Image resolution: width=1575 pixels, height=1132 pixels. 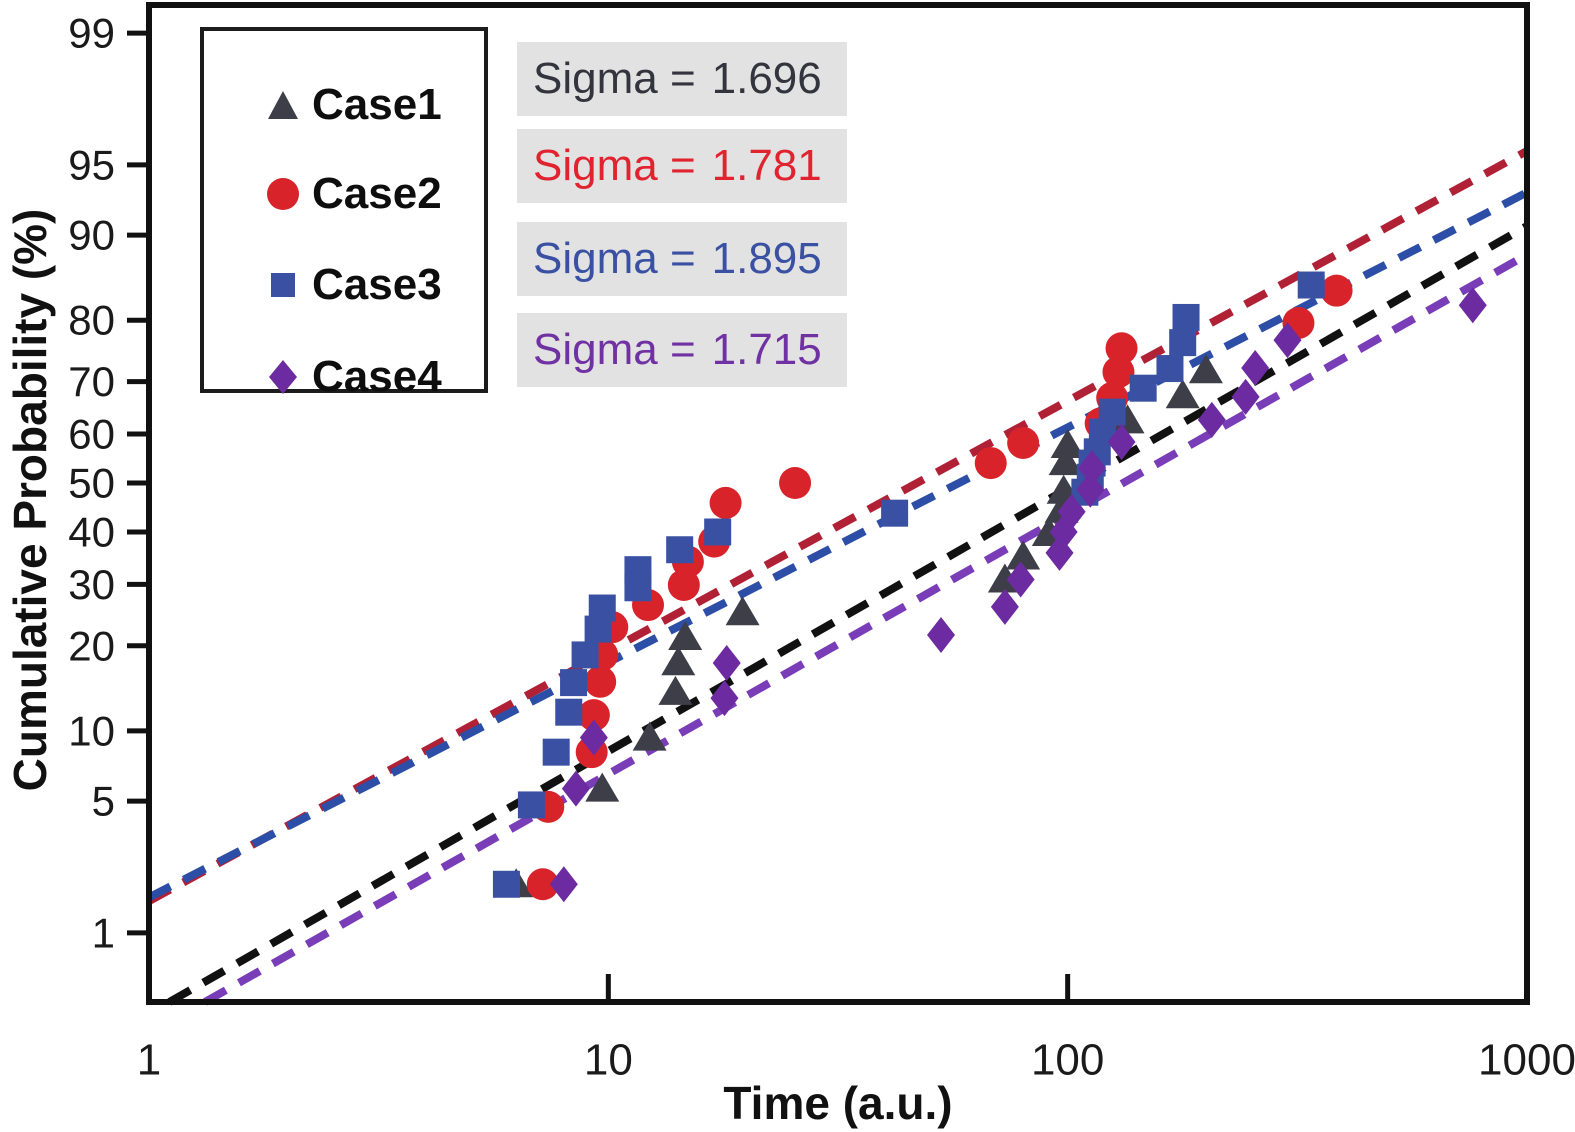 What do you see at coordinates (30, 500) in the screenshot?
I see `y-axis-title: Cumulative Probability (%)` at bounding box center [30, 500].